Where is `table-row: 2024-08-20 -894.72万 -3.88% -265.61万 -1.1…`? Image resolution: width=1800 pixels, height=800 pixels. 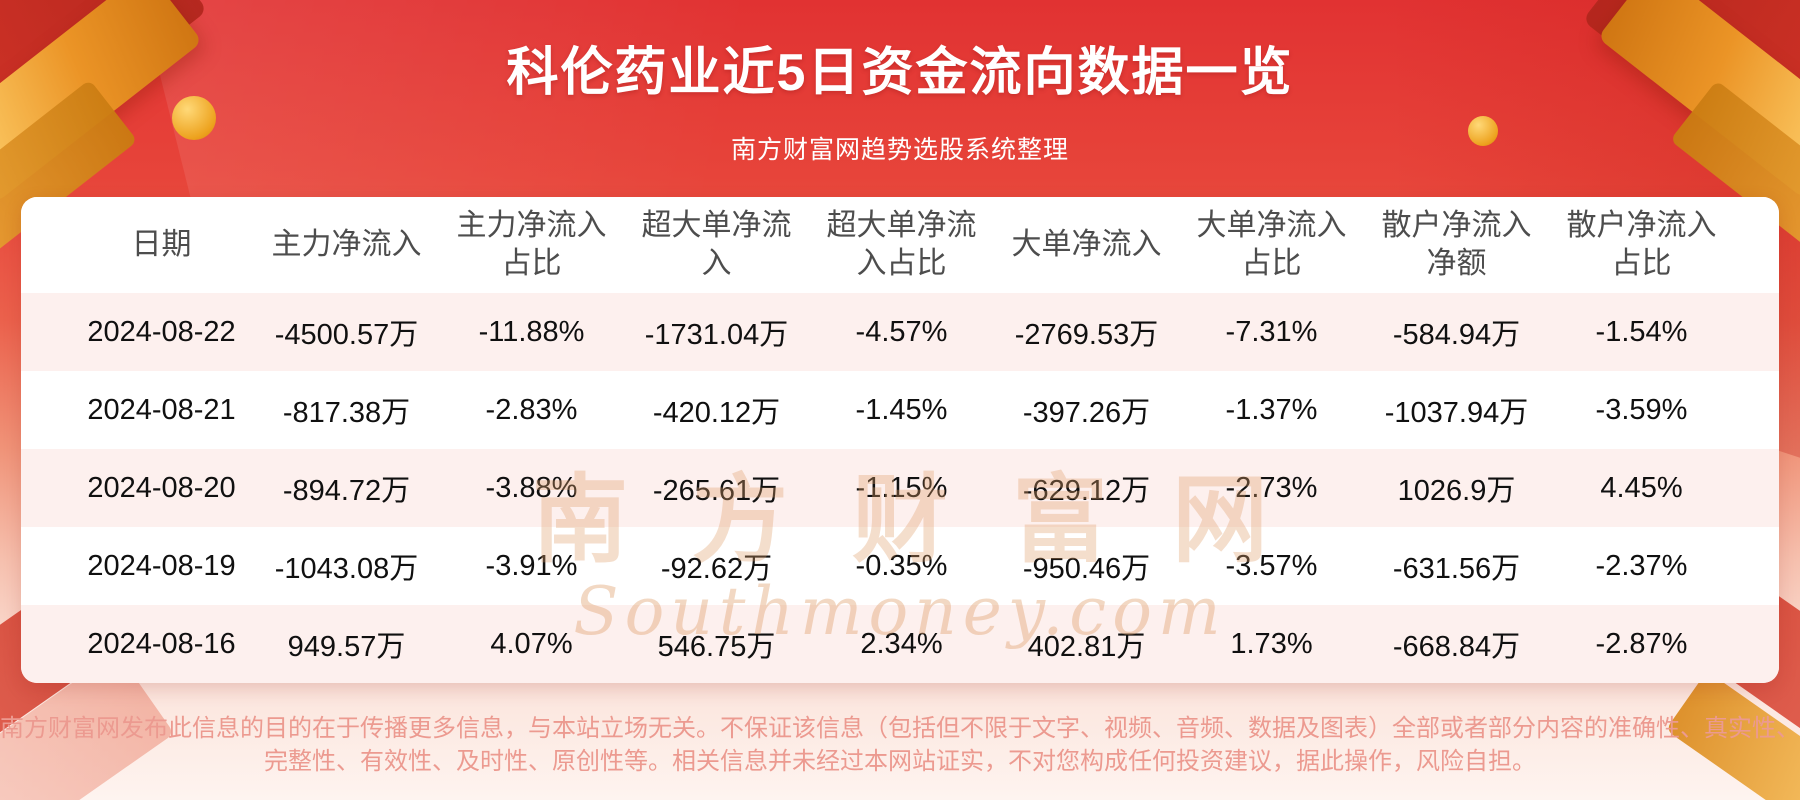 table-row: 2024-08-20 -894.72万 -3.88% -265.61万 -1.1… is located at coordinates (900, 488).